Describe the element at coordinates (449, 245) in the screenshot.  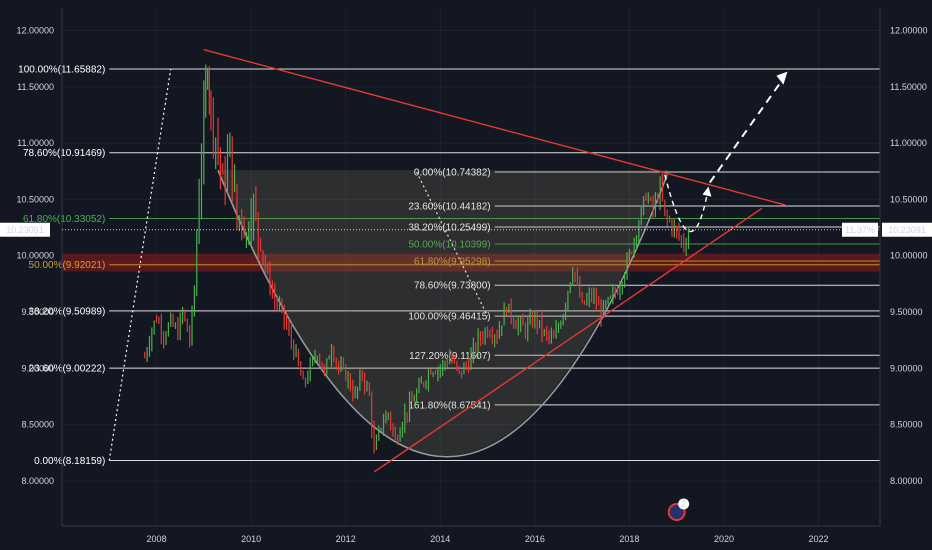
I see `fib-right-label: 50.00%(10.10399)` at that location.